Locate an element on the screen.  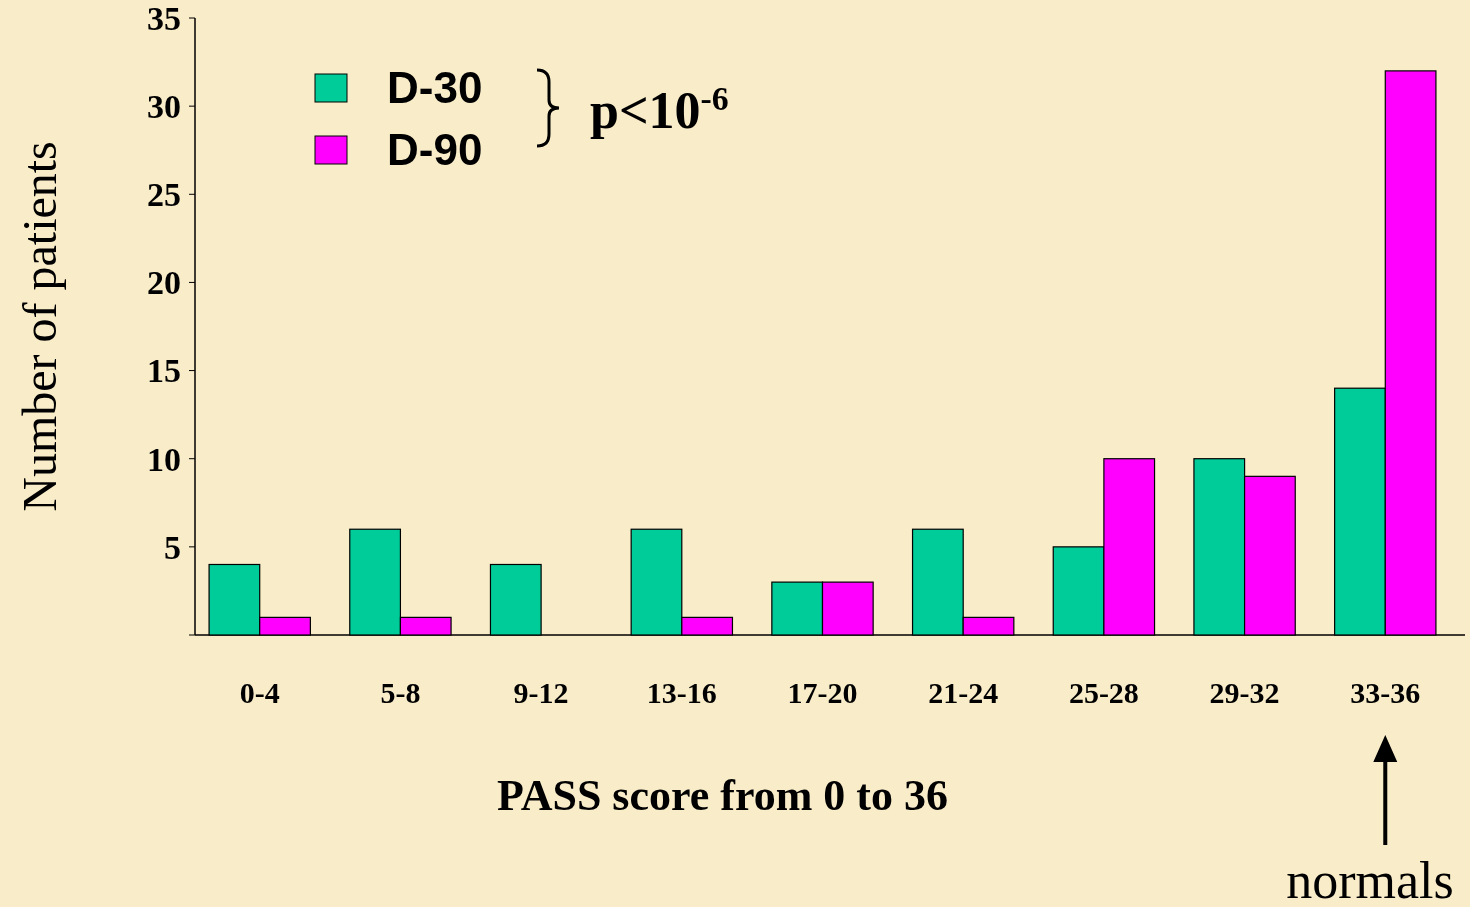
x-tick-label: 21-24 is located at coordinates (963, 692).